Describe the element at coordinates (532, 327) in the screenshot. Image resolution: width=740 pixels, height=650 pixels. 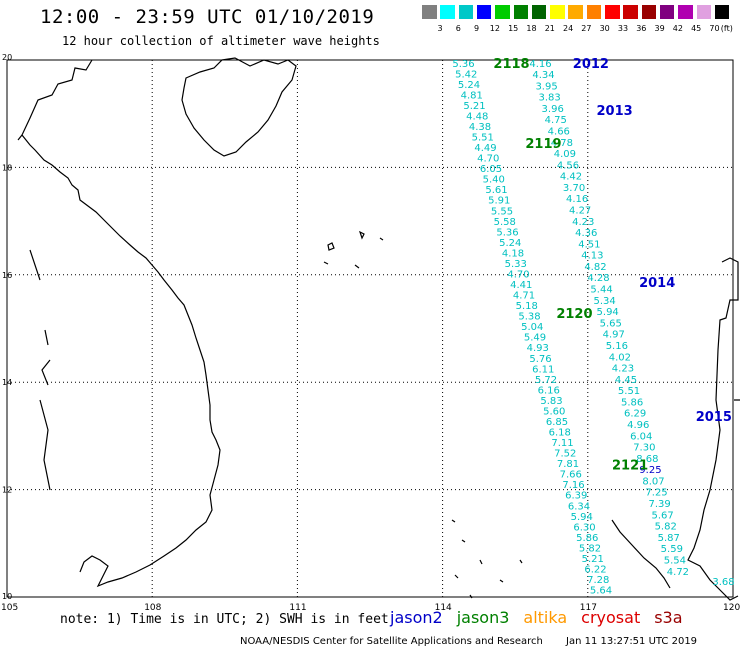
I see `wave-height-value: 5.04` at that location.